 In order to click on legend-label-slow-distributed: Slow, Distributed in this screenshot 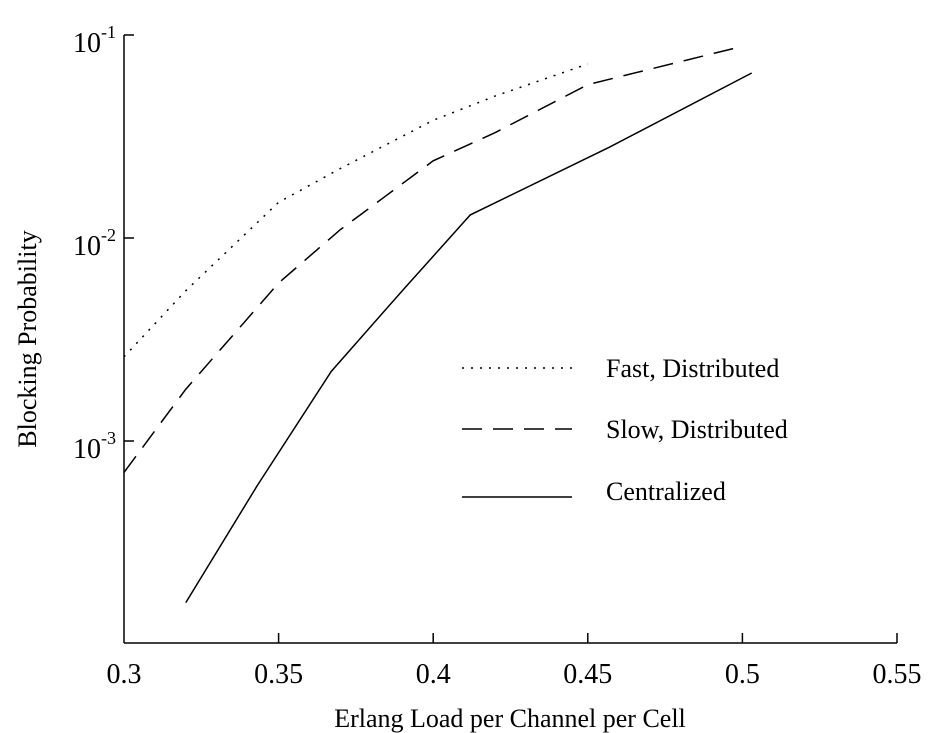, I will do `click(697, 429)`.